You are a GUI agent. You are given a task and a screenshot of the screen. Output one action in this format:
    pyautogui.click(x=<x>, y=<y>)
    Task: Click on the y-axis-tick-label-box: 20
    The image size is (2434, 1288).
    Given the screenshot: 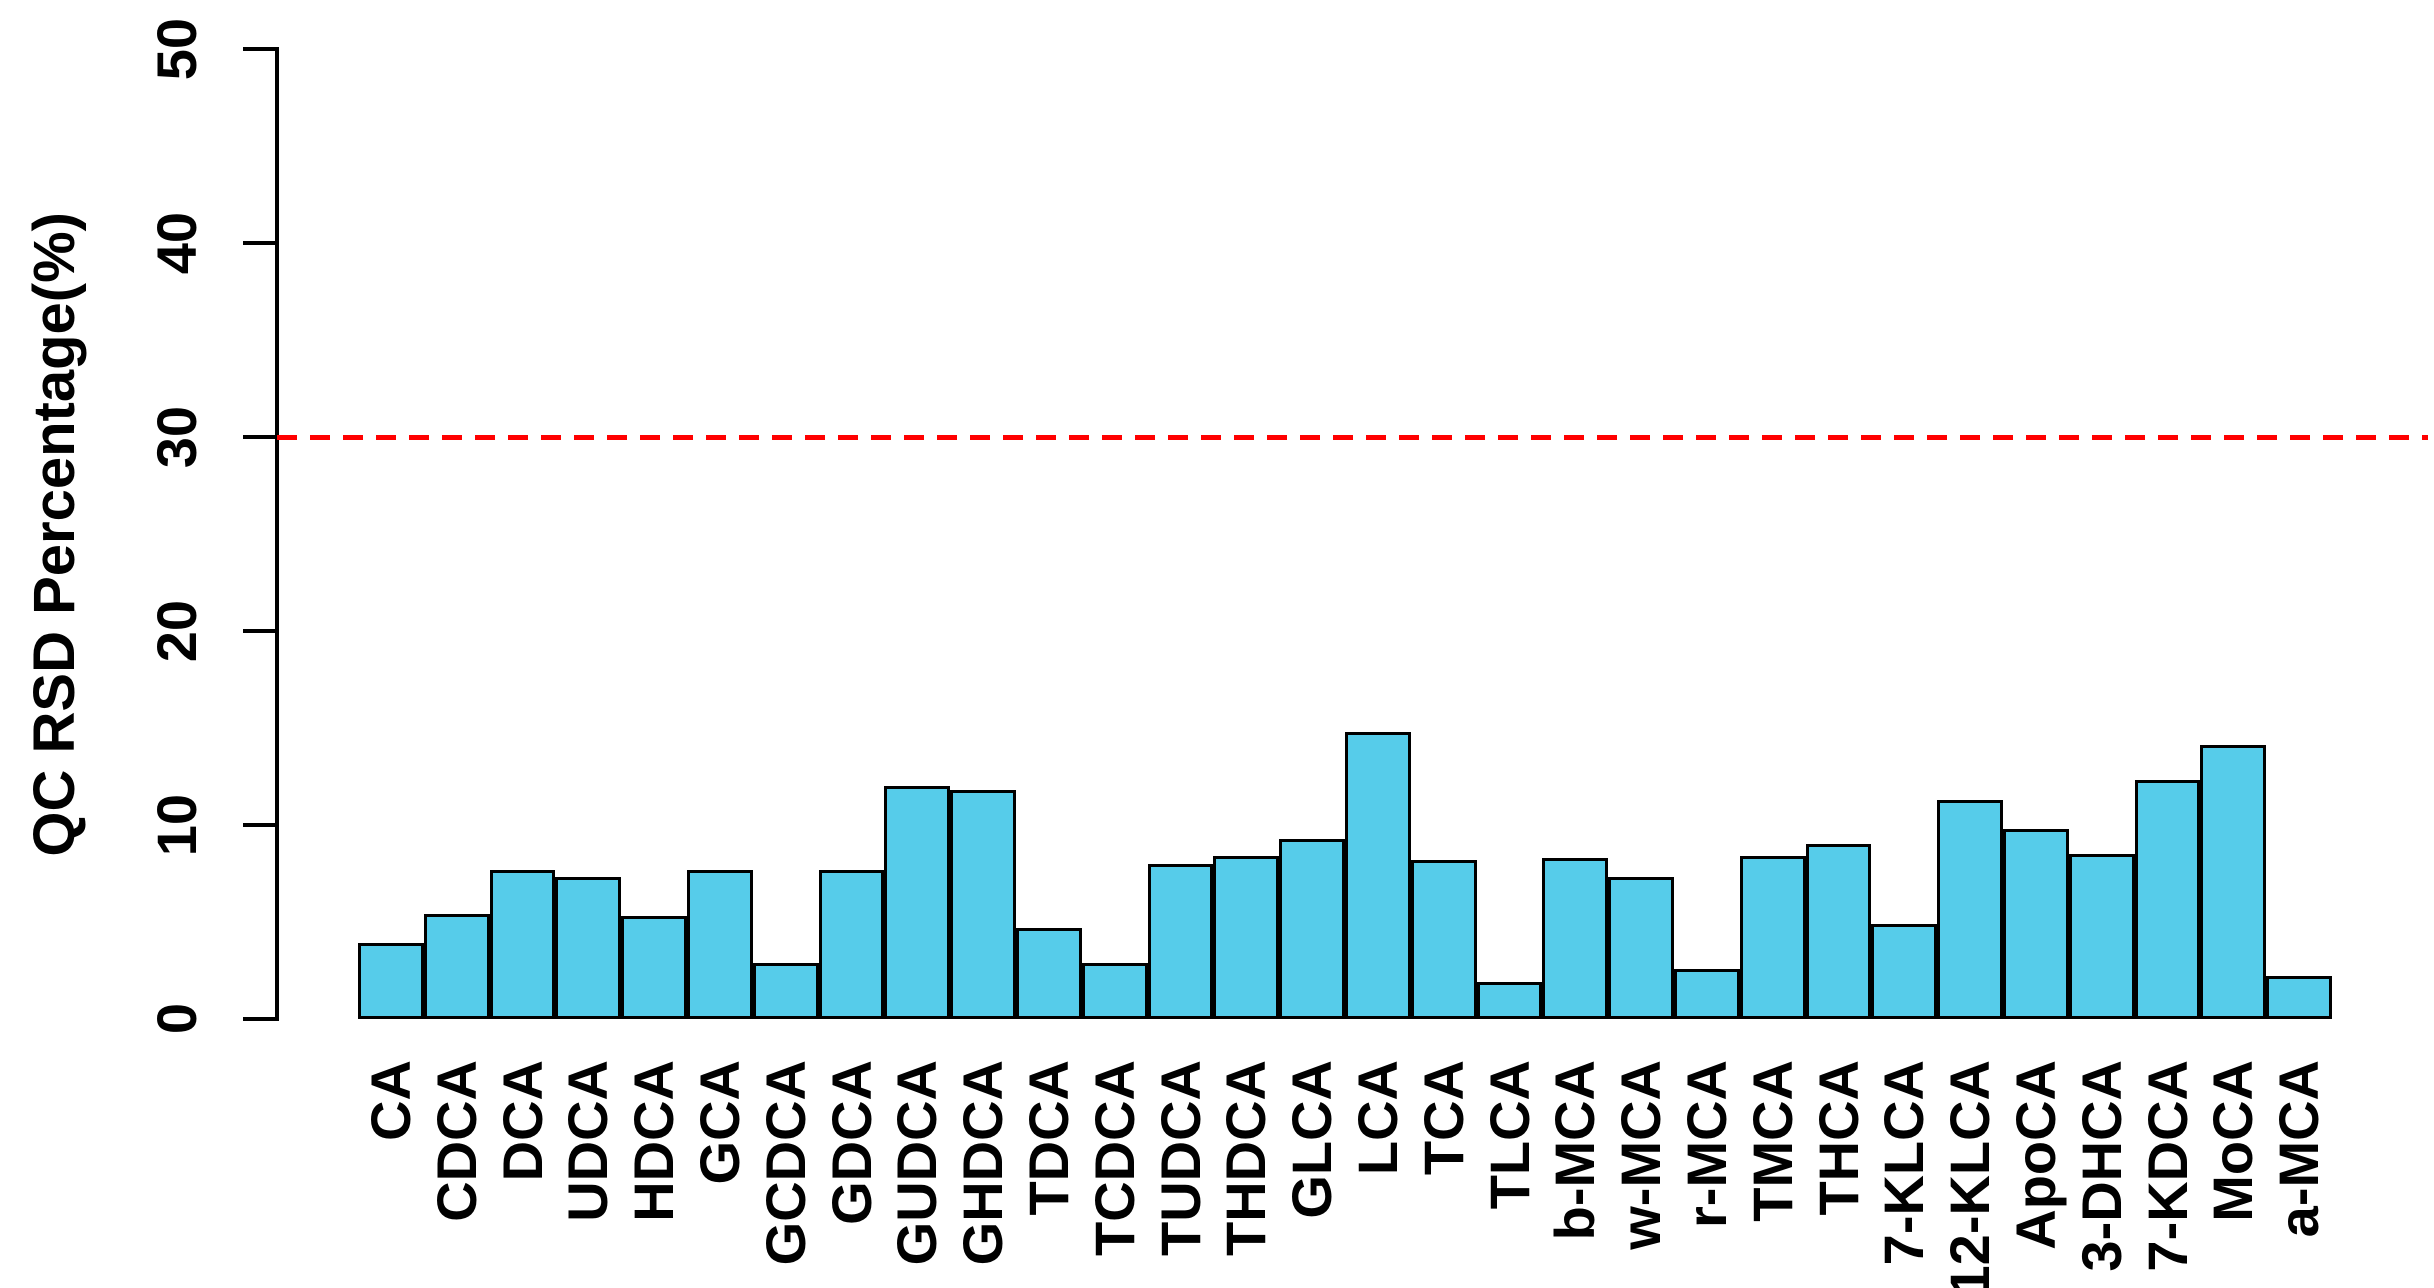 What is the action you would take?
    pyautogui.click(x=177, y=631)
    